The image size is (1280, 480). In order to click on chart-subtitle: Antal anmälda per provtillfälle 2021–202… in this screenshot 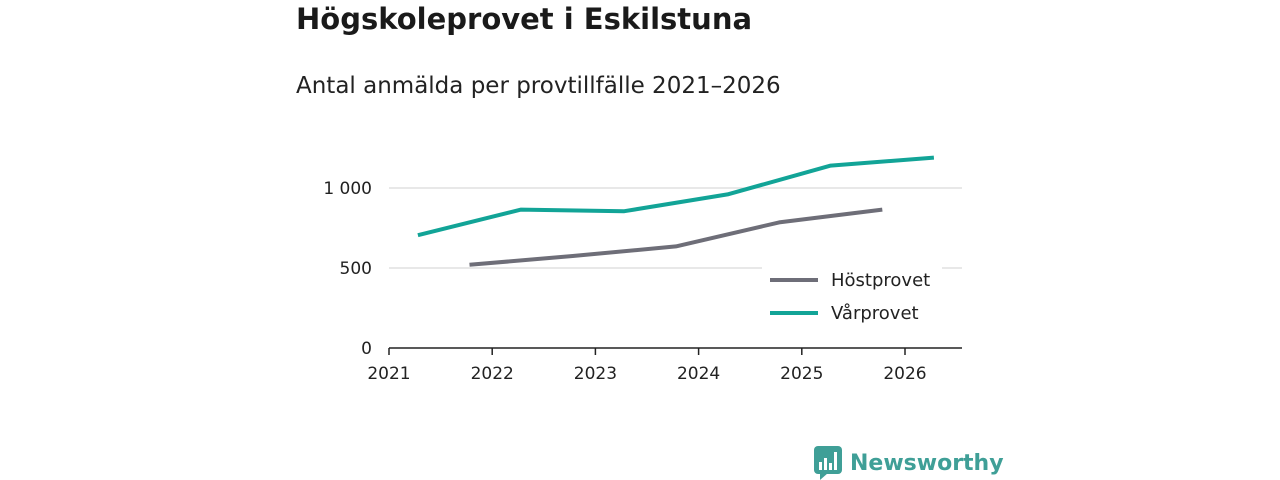, I will do `click(538, 86)`.